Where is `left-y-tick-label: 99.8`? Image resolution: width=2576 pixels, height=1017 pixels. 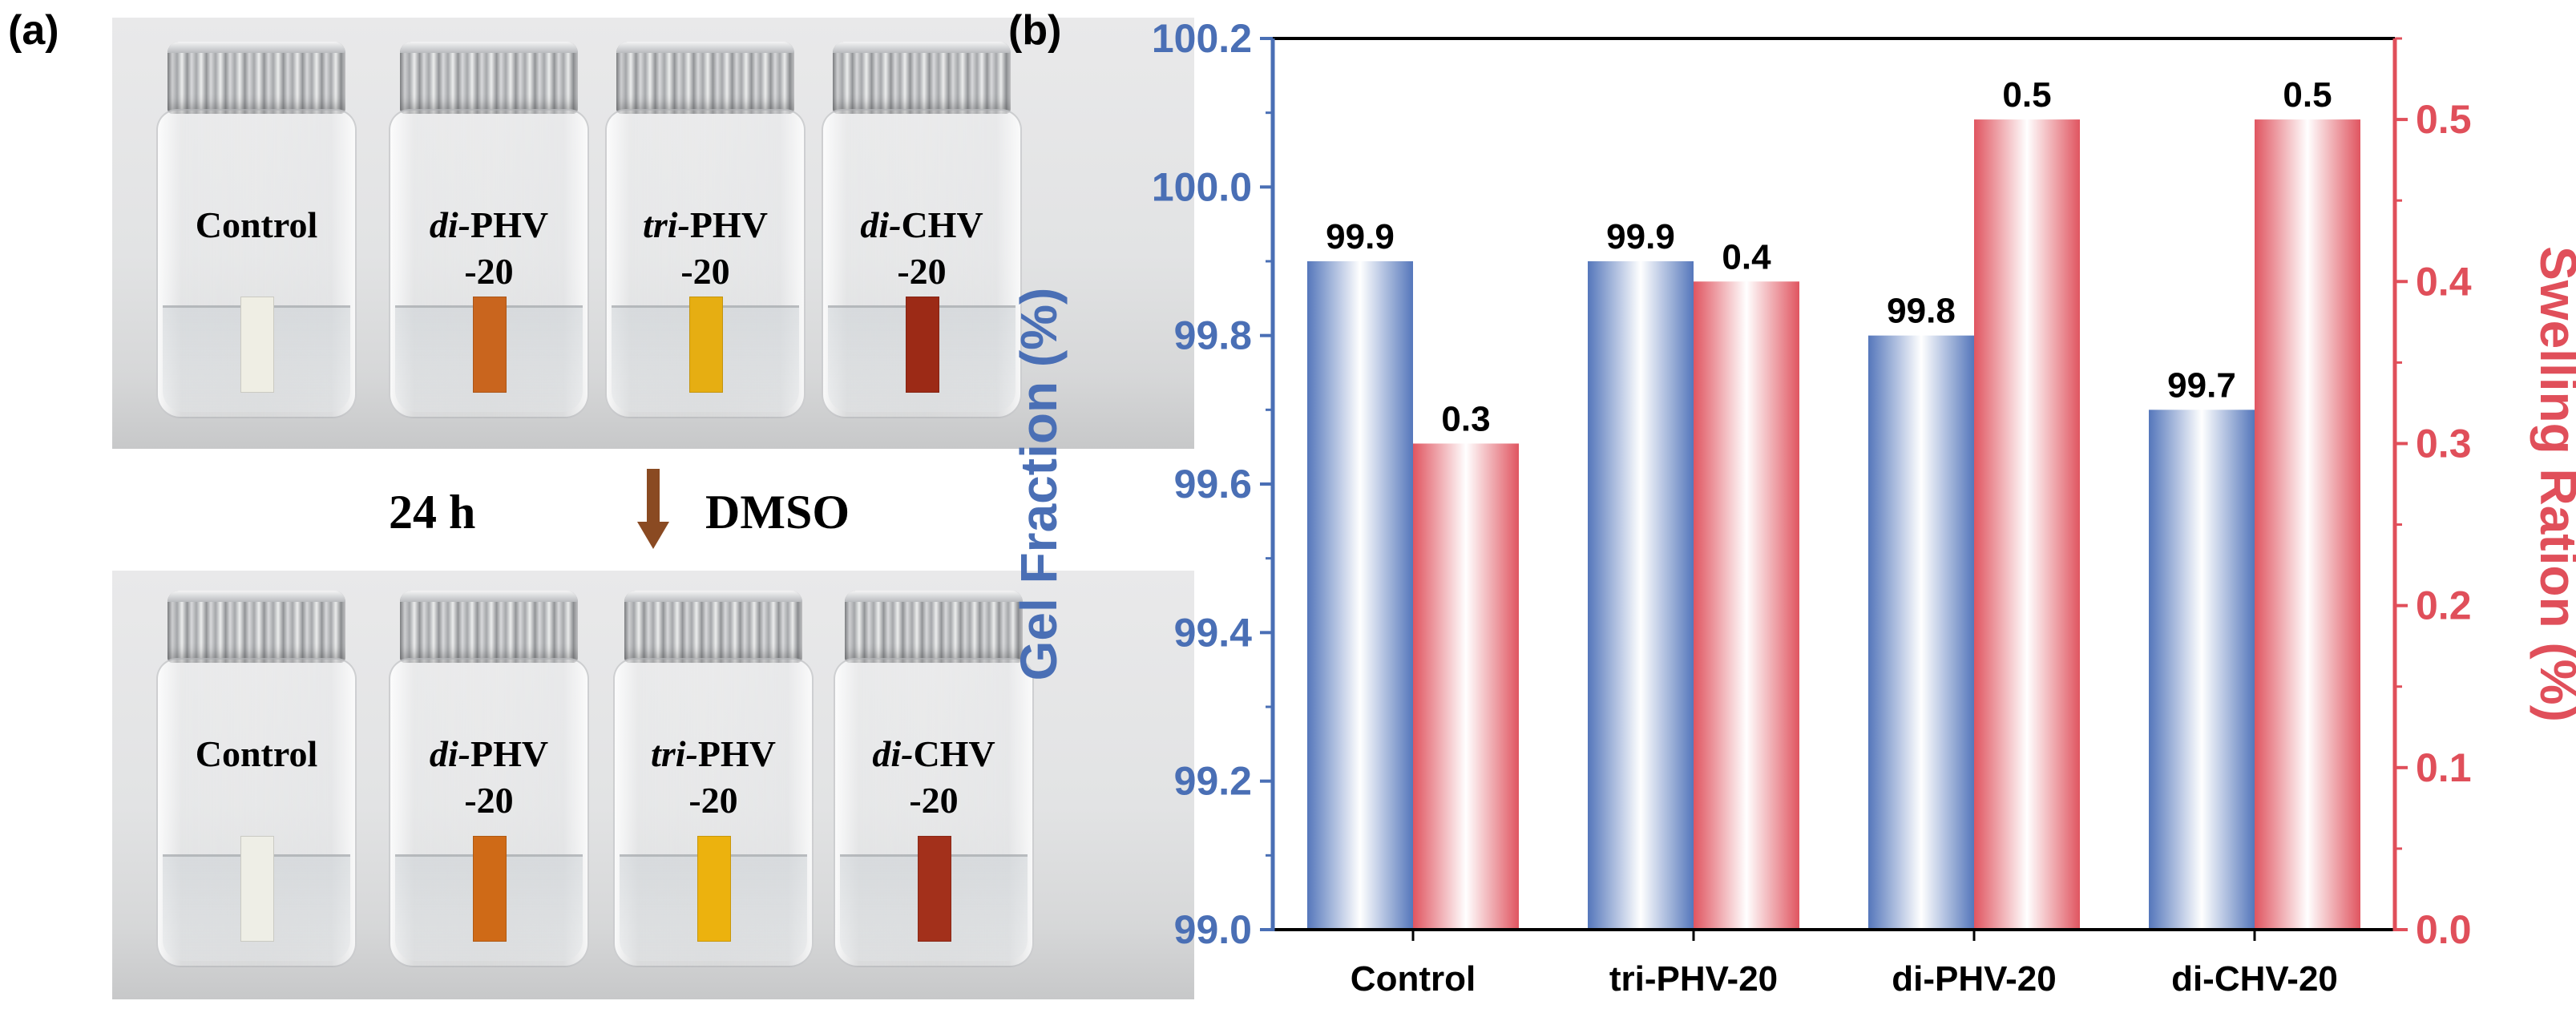 left-y-tick-label: 99.8 is located at coordinates (1213, 335).